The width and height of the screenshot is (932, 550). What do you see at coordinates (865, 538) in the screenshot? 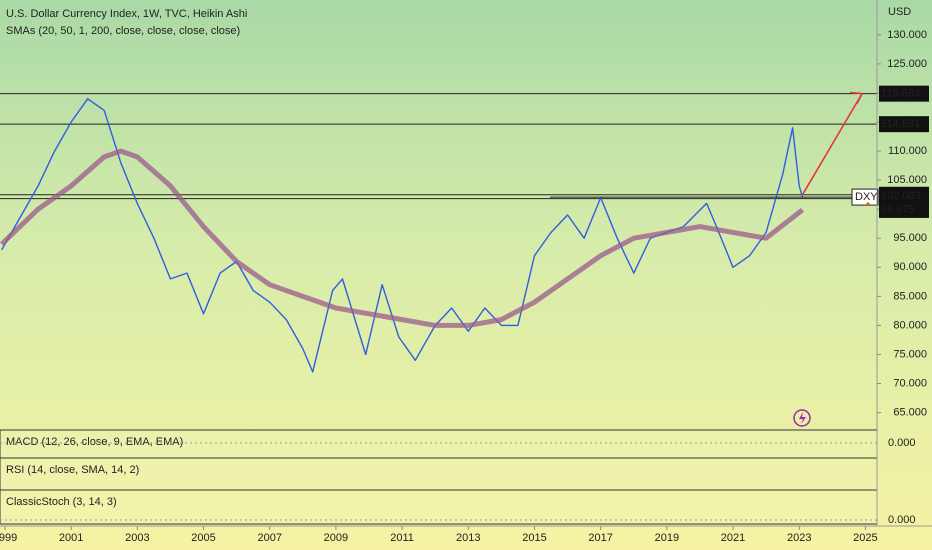
I see `x-tick-label: 2025` at bounding box center [865, 538].